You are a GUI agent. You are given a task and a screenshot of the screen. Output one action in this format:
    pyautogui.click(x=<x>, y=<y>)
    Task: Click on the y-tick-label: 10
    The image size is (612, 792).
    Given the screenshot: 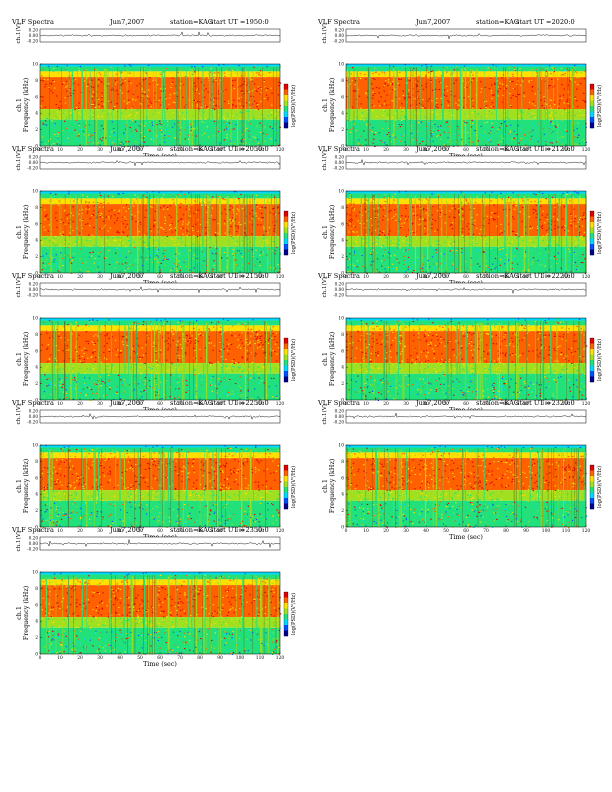 What is the action you would take?
    pyautogui.click(x=341, y=192)
    